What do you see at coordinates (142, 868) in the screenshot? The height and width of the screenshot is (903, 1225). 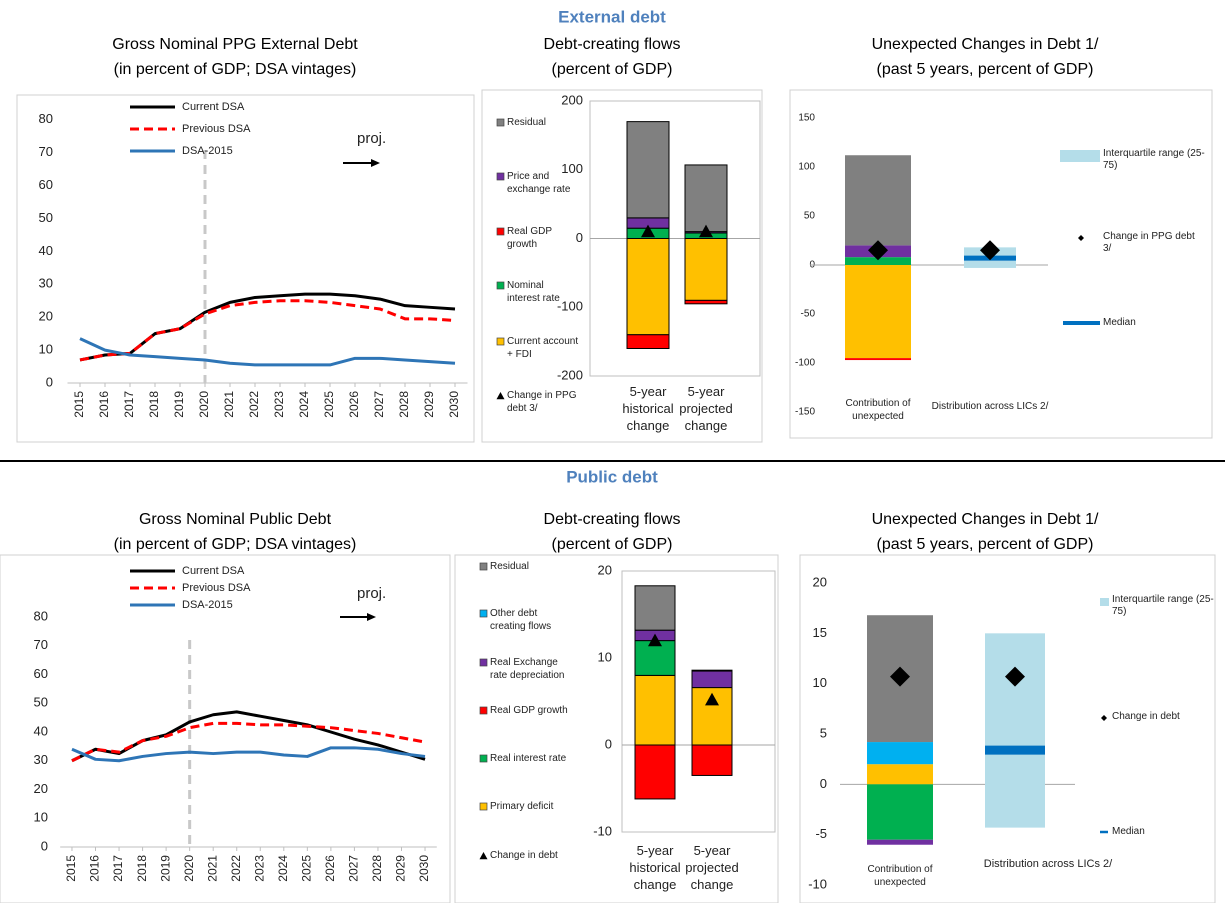 I see `x-tick-label: 2018` at bounding box center [142, 868].